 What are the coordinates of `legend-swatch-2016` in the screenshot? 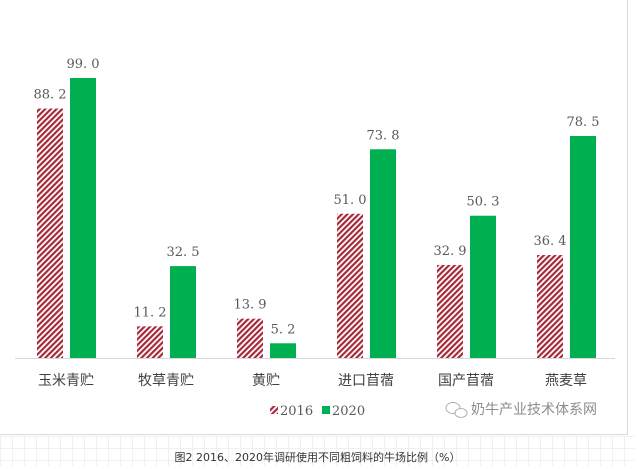 It's located at (274, 410).